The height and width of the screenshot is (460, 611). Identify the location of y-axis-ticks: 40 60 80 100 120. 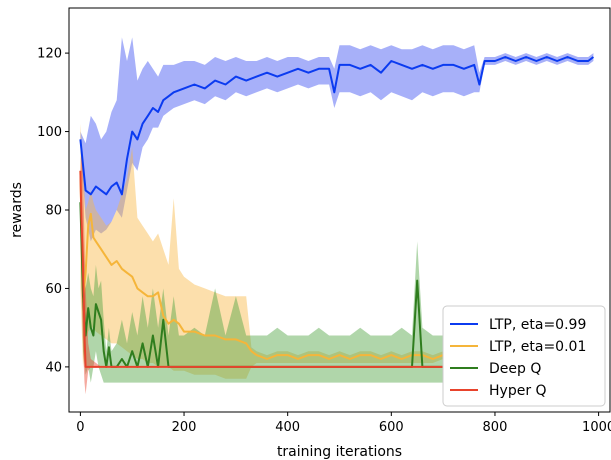
(53, 211).